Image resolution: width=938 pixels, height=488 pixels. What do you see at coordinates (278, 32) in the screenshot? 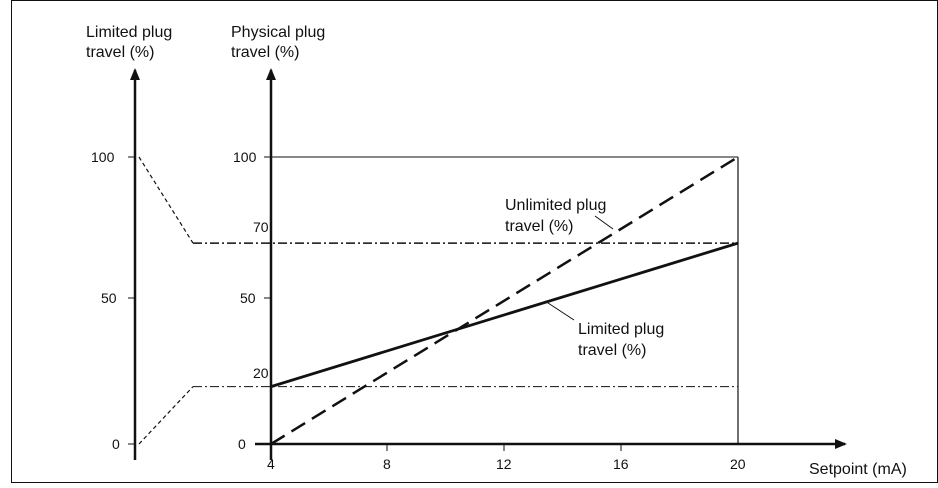
I see `main-axis-title-line1: Physical plug` at bounding box center [278, 32].